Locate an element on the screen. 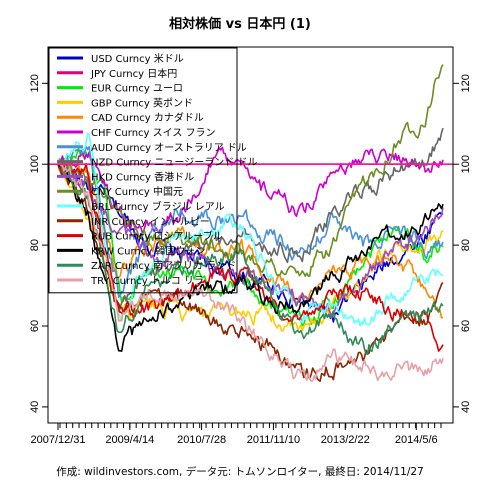 The height and width of the screenshot is (480, 480). legend-label: INR Curncy インドルピー is located at coordinates (150, 222).